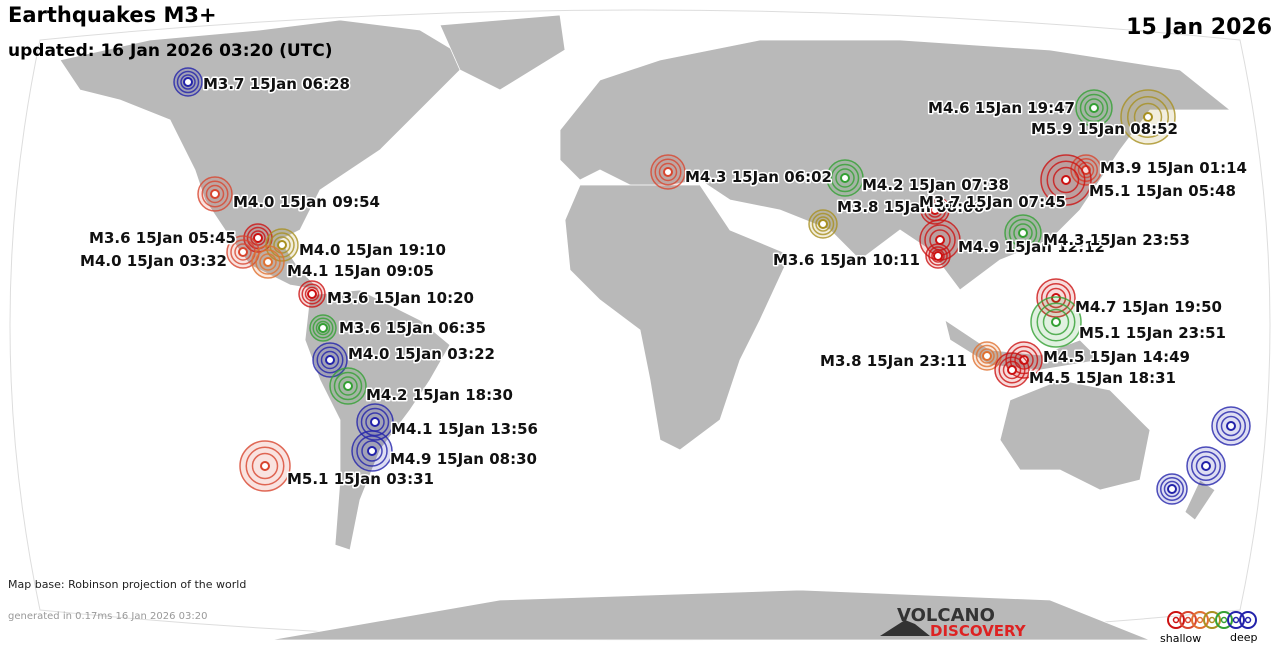 This screenshot has height=650, width=1280. What do you see at coordinates (1180, 638) in the screenshot?
I see `legend-shallow: shallow` at bounding box center [1180, 638].